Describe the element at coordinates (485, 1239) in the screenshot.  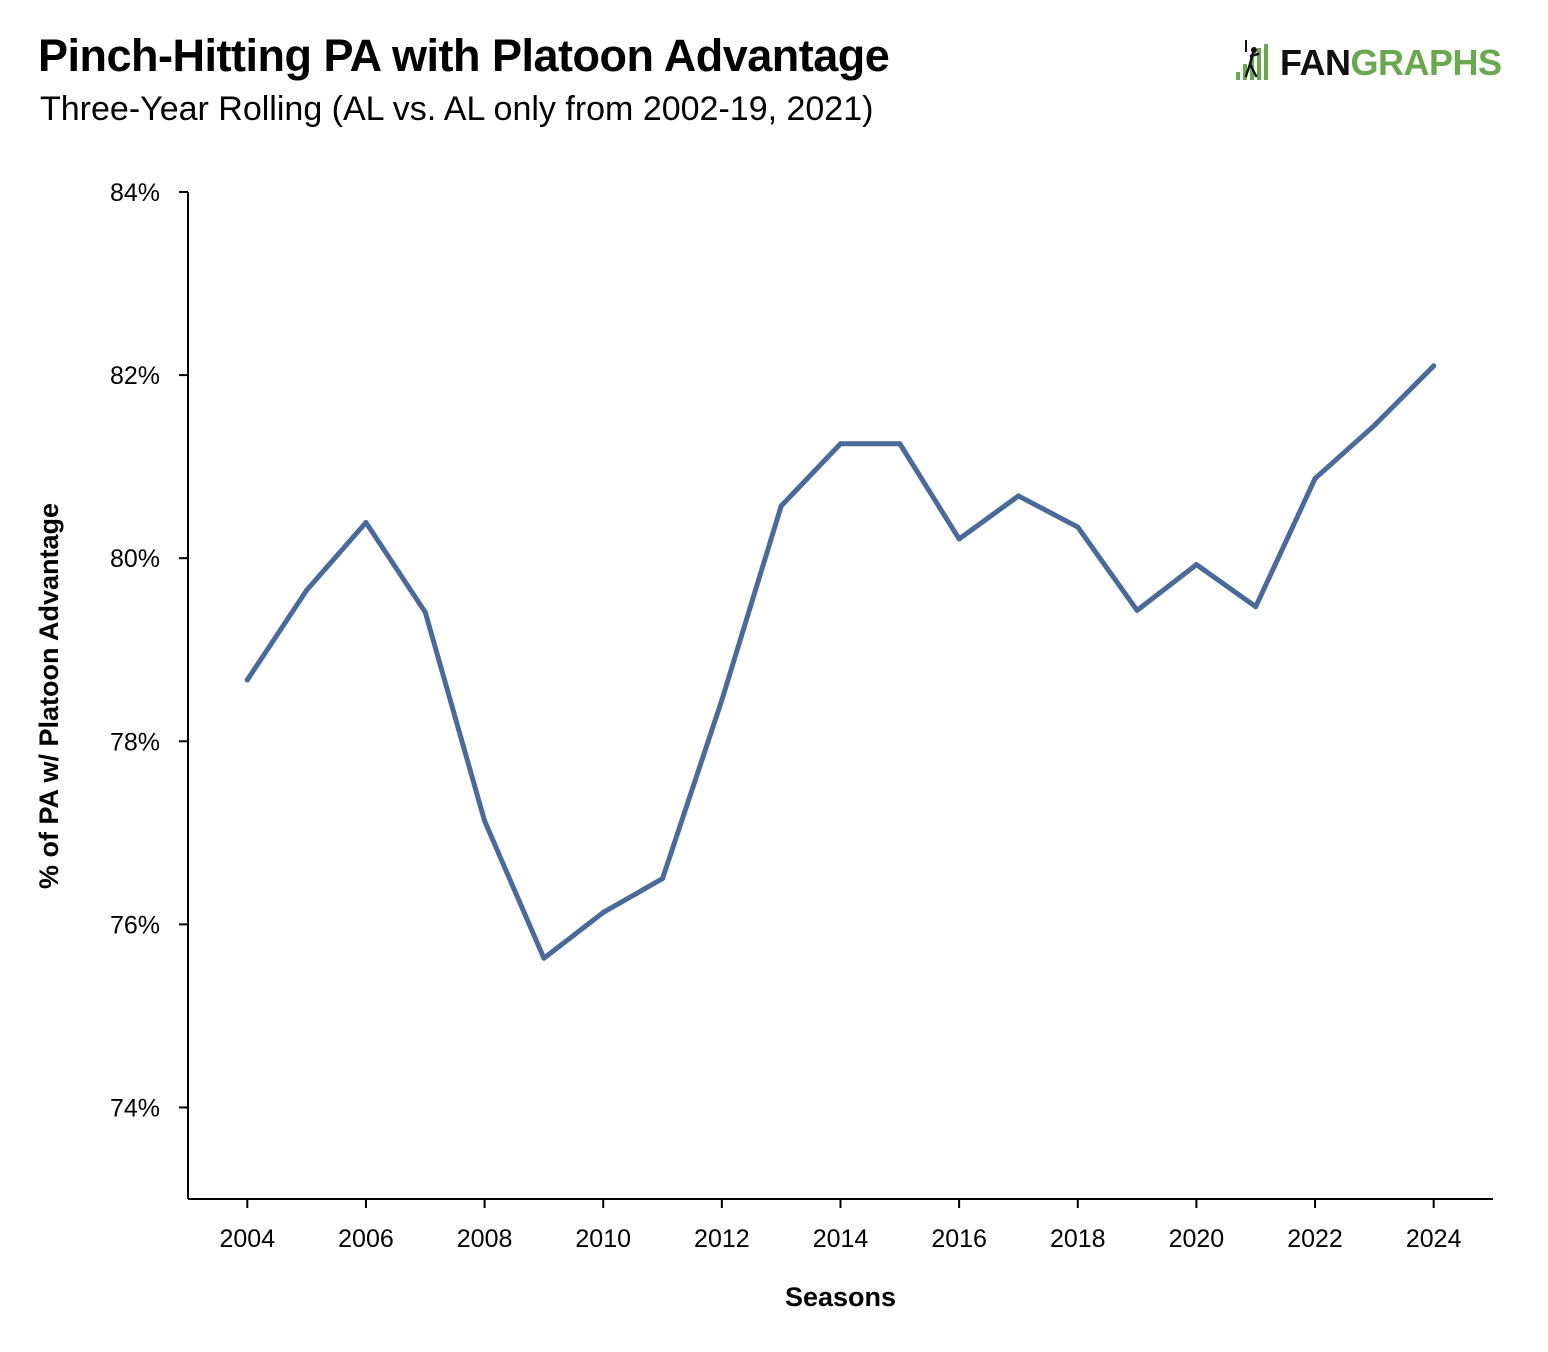
I see `x-tick-label: 2008` at that location.